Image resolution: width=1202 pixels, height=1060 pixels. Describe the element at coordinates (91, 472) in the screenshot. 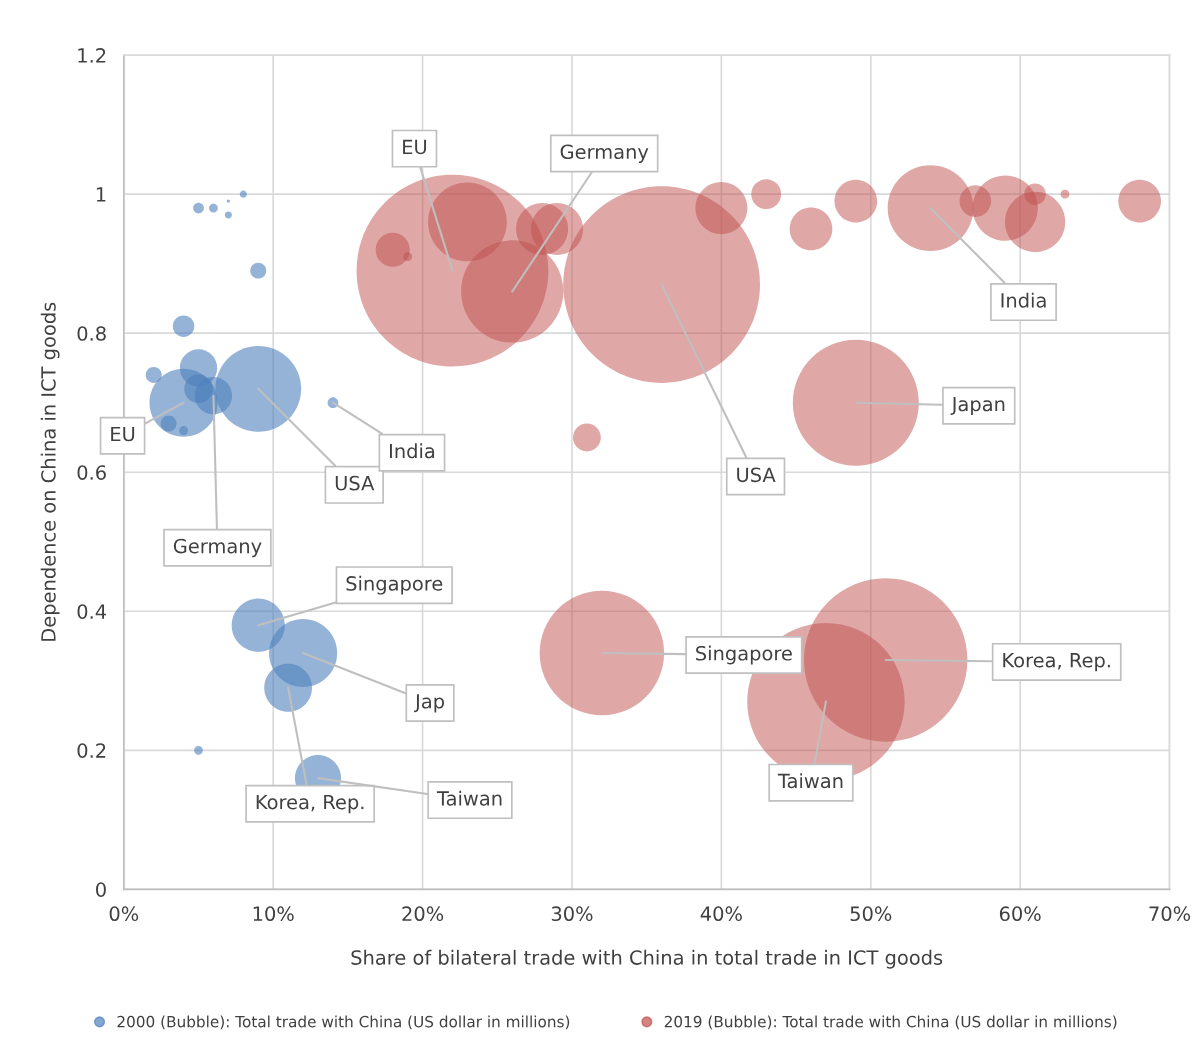

I see `y-tick-label: 0.6` at that location.